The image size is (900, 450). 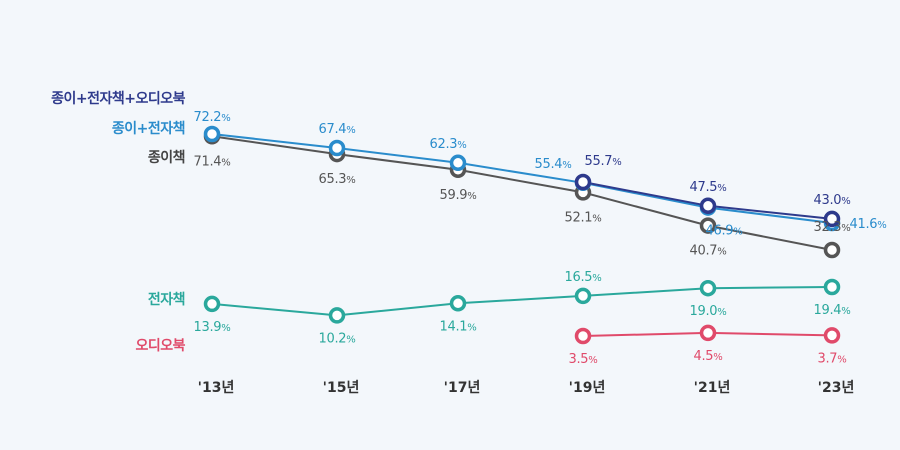 What do you see at coordinates (148, 128) in the screenshot?
I see `series-name-1: 종이+전자책` at bounding box center [148, 128].